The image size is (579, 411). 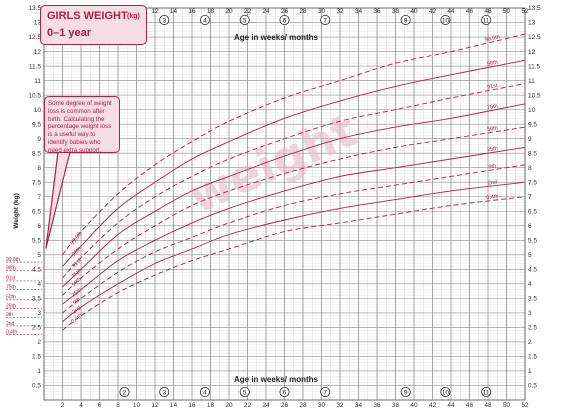 I want to click on y-tick-label-right: 7, so click(x=530, y=197).